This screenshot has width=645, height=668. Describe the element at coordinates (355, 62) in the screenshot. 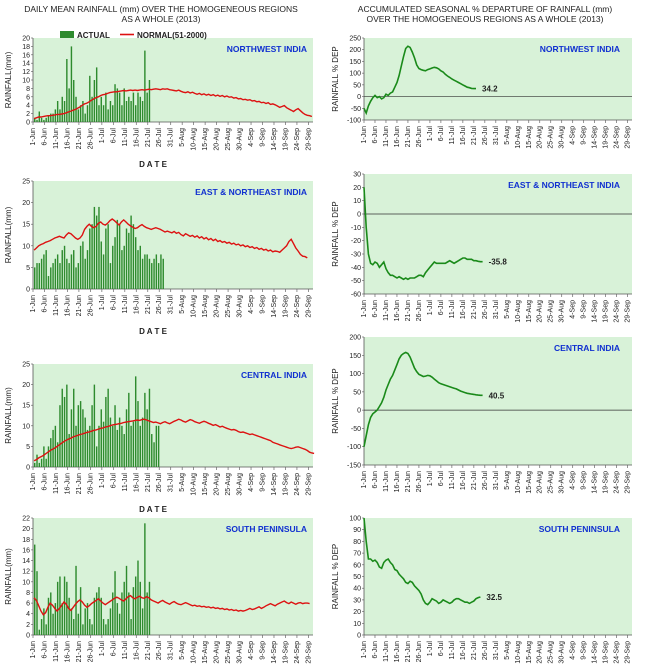

I see `y-tick-label: 150` at that location.